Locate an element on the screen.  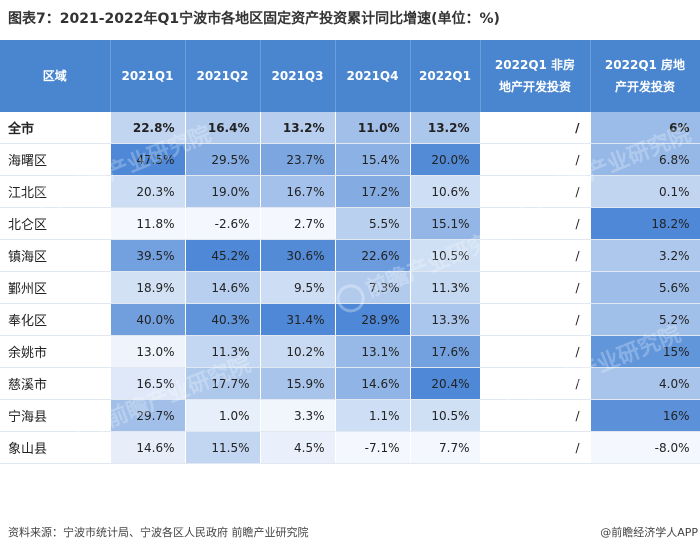
table-row: 全市 22.8% 16.4% 13.2% 11.0% 13.2%/6% is located at coordinates (350, 128).